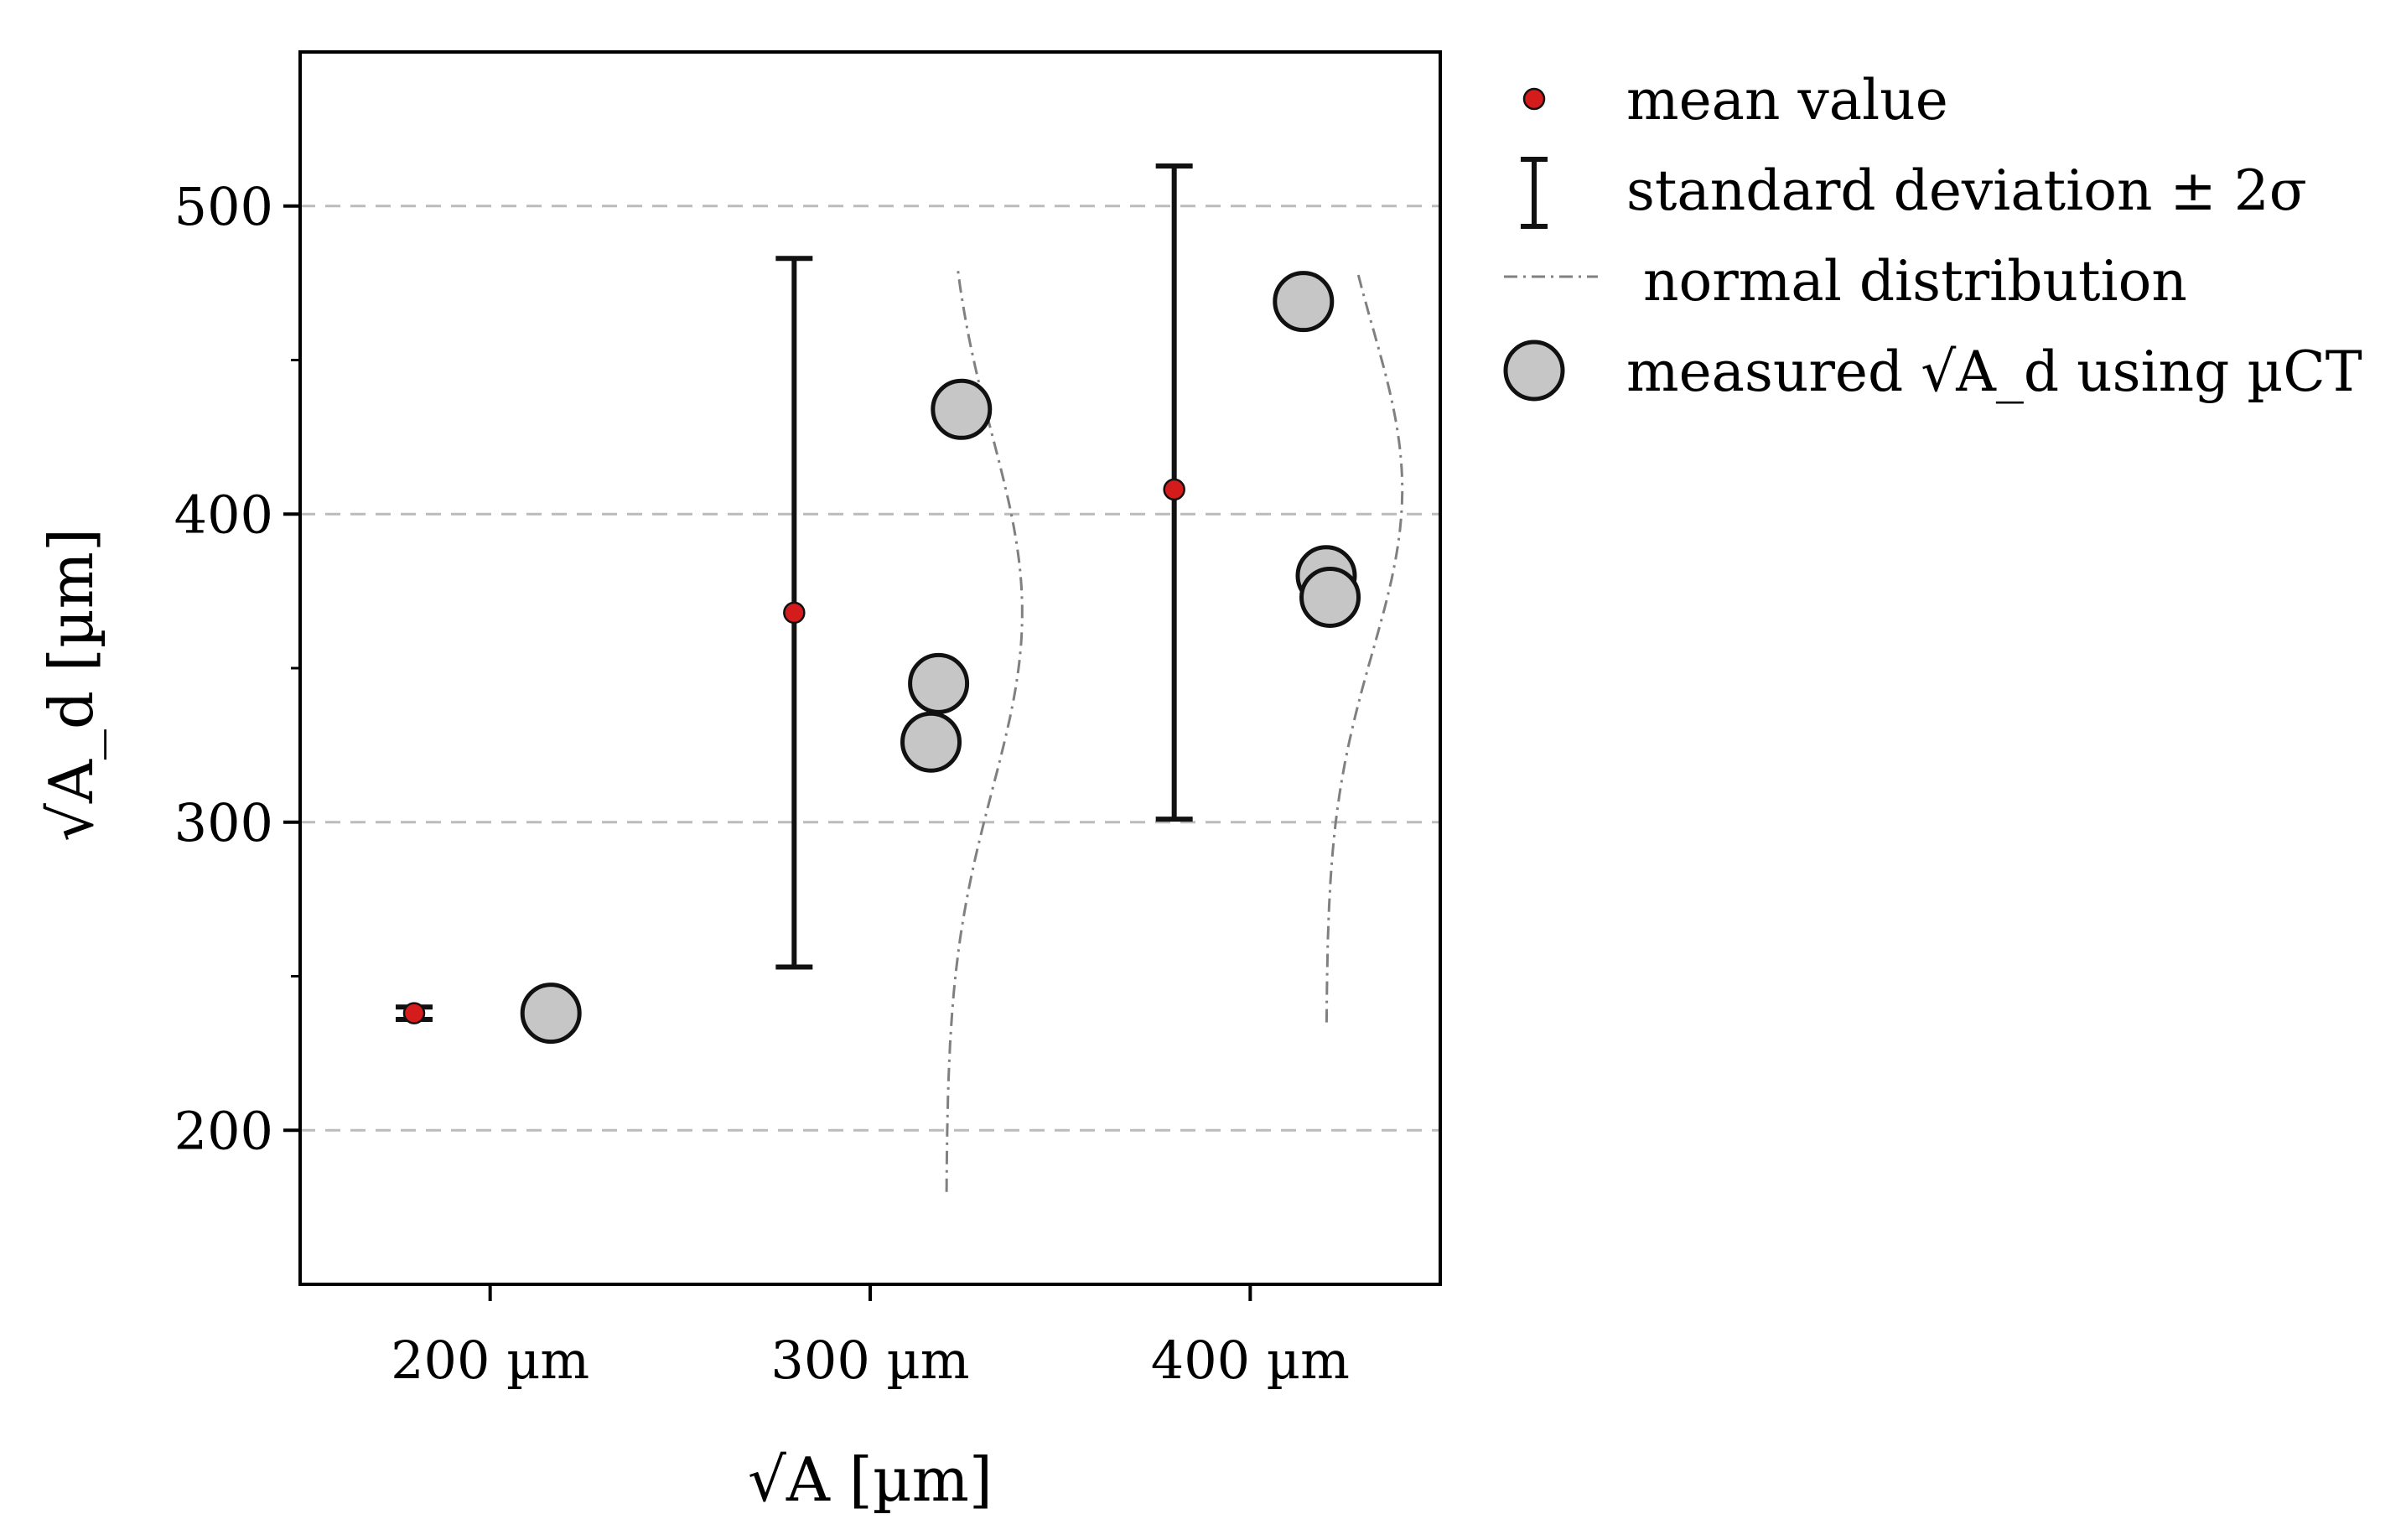  I want to click on x-tick-label: 300 µm, so click(869, 1360).